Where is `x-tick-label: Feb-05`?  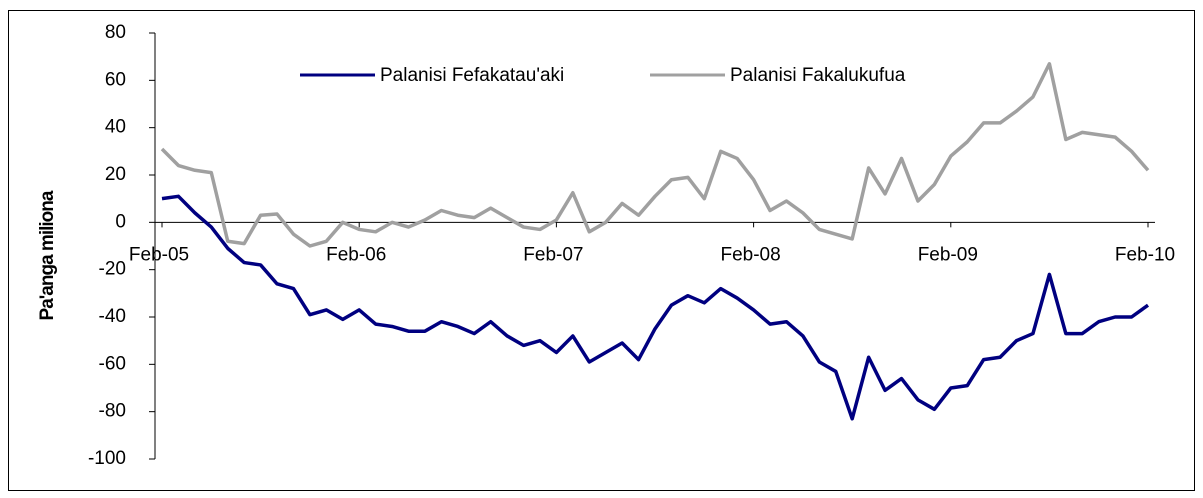 x-tick-label: Feb-05 is located at coordinates (159, 254).